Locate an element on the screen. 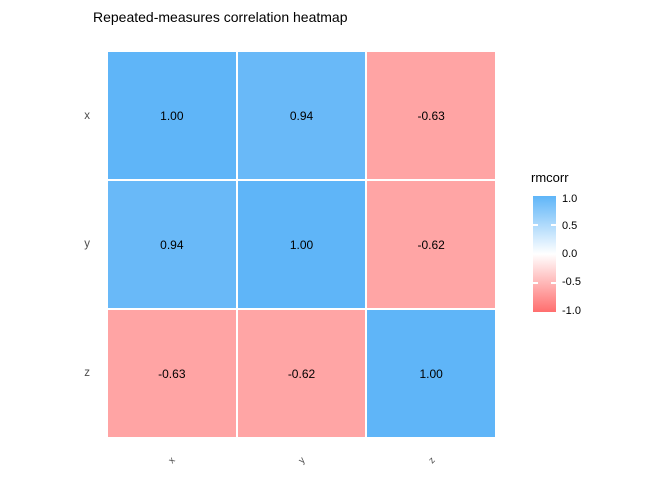 Image resolution: width=672 pixels, height=480 pixels. y-axis-label-x: x is located at coordinates (87, 116).